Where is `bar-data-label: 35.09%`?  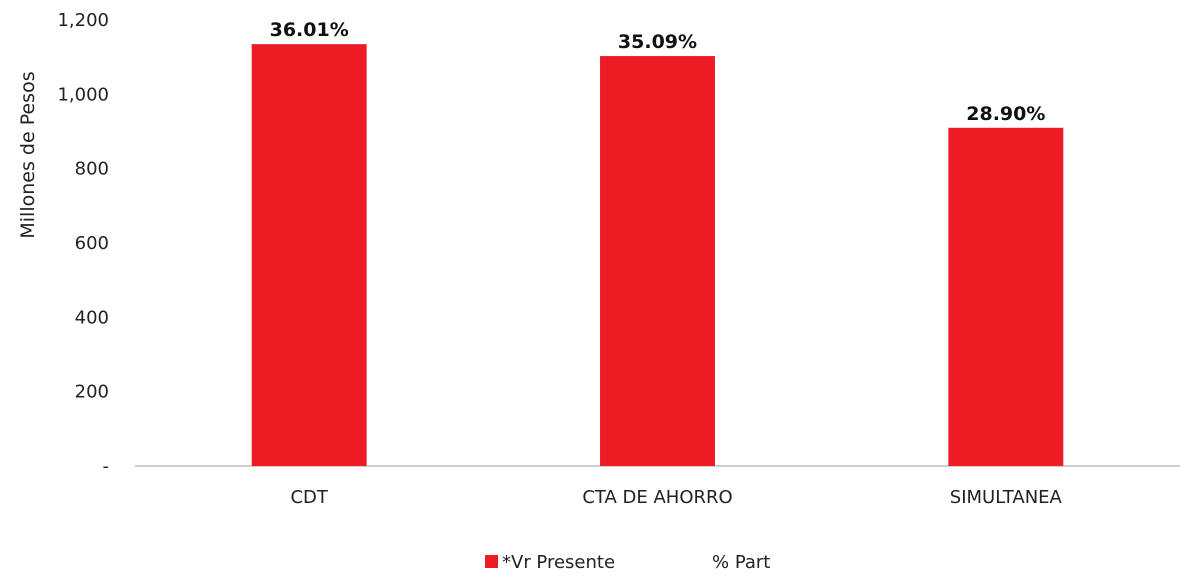
bar-data-label: 35.09% is located at coordinates (657, 42).